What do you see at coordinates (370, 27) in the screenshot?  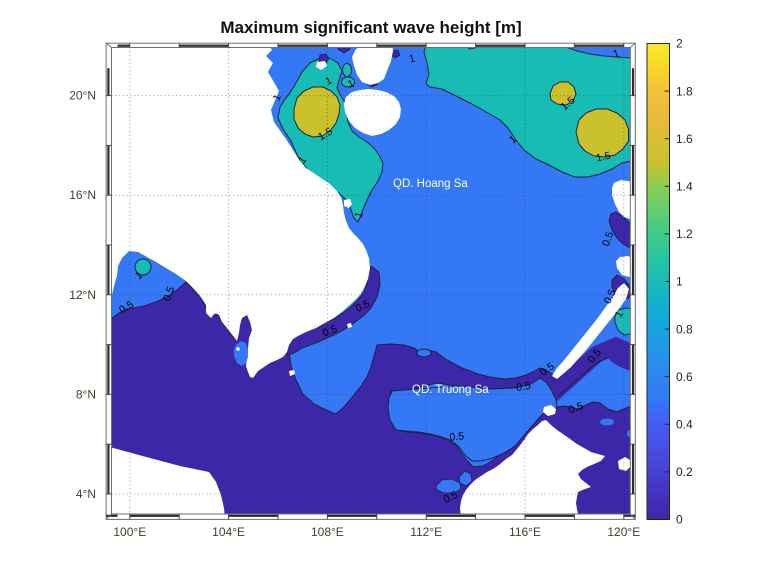 I see `svg-text:Maximum significant wave heigh: Maximum significant wave height [m]` at bounding box center [370, 27].